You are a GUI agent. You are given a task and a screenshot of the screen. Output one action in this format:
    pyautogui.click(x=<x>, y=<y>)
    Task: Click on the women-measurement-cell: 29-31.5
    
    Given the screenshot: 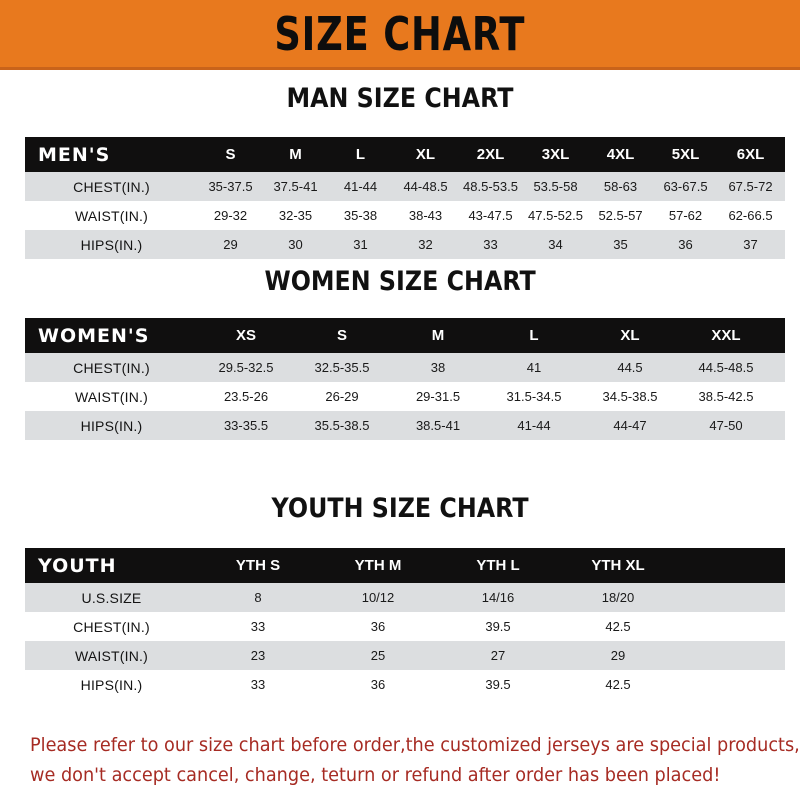 What is the action you would take?
    pyautogui.click(x=438, y=396)
    